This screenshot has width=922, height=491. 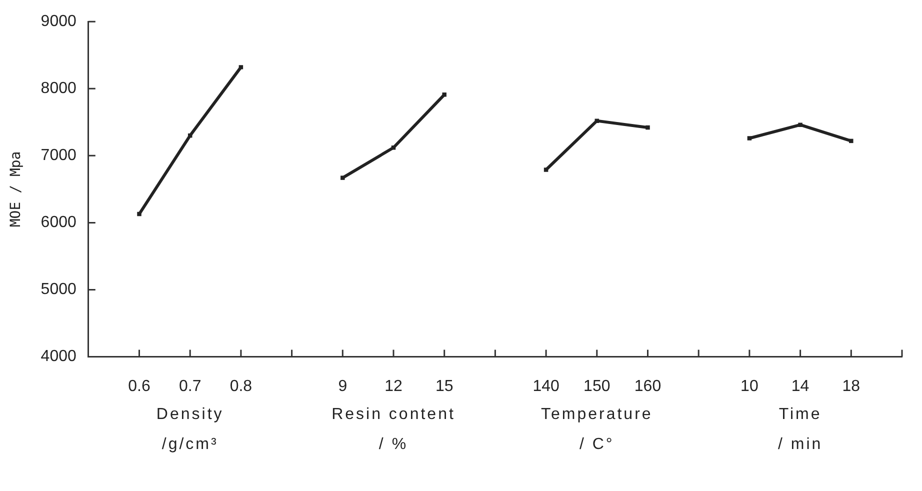 What do you see at coordinates (58, 21) in the screenshot?
I see `y-tick-label: 9000` at bounding box center [58, 21].